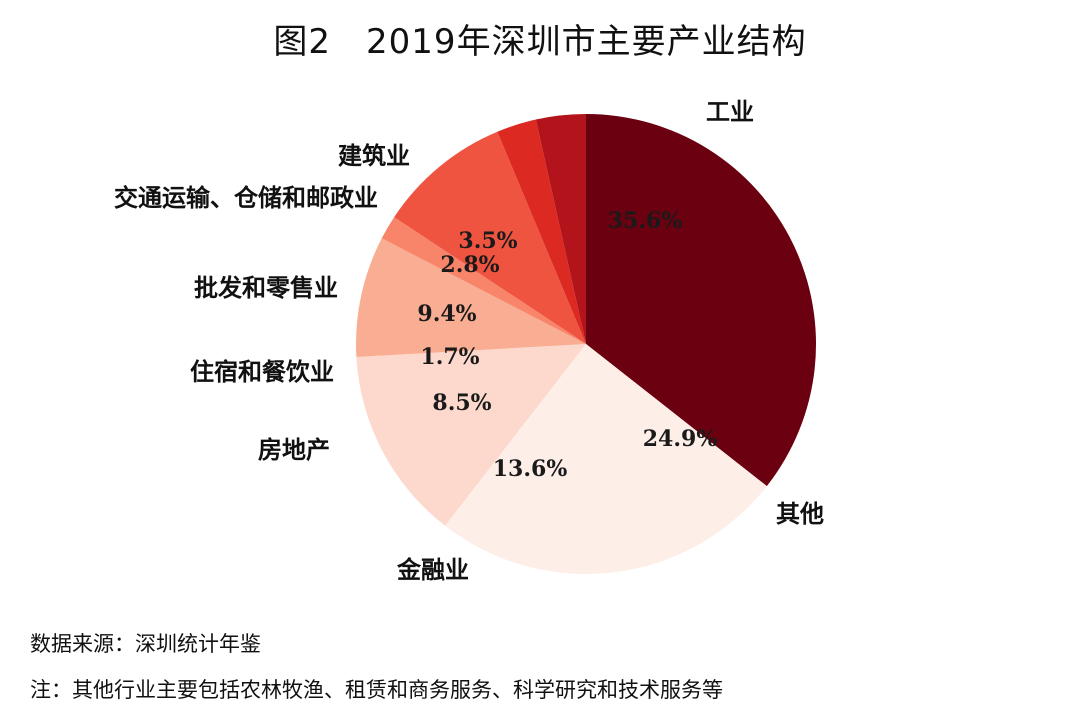  What do you see at coordinates (266, 287) in the screenshot?
I see `slice-category-label: 批发和零售业` at bounding box center [266, 287].